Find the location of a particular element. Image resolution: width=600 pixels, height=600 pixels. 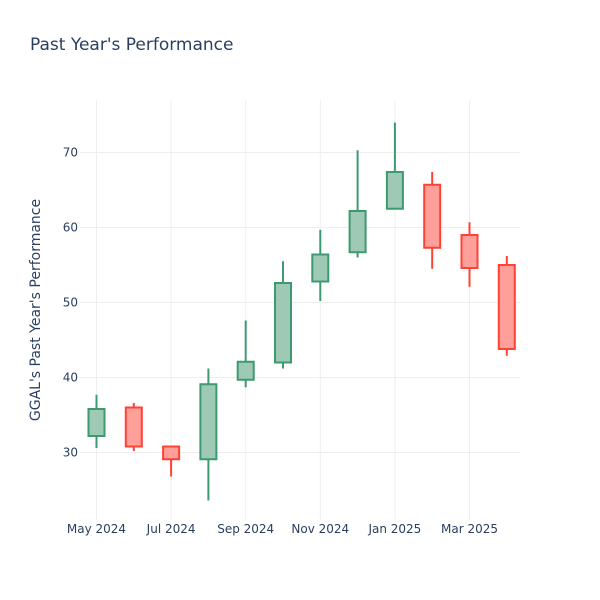

x-tick-label: Nov 2024 is located at coordinates (320, 529).